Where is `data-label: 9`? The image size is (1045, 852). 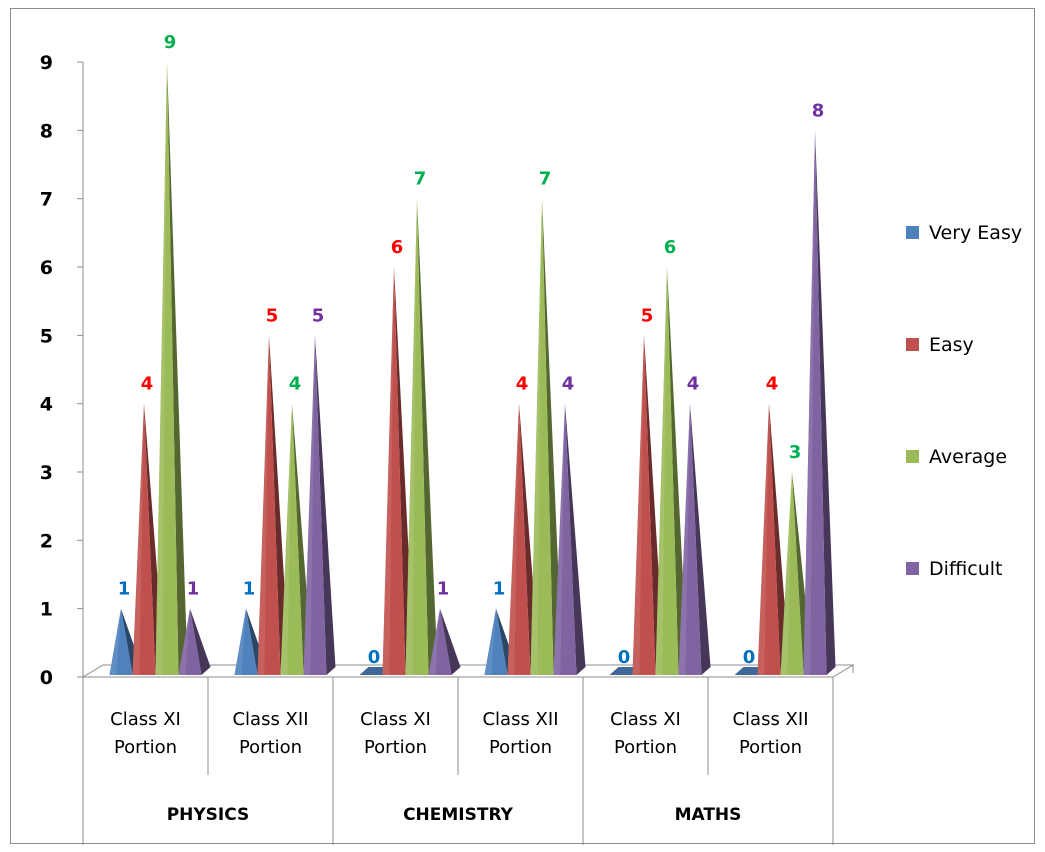 data-label: 9 is located at coordinates (170, 42).